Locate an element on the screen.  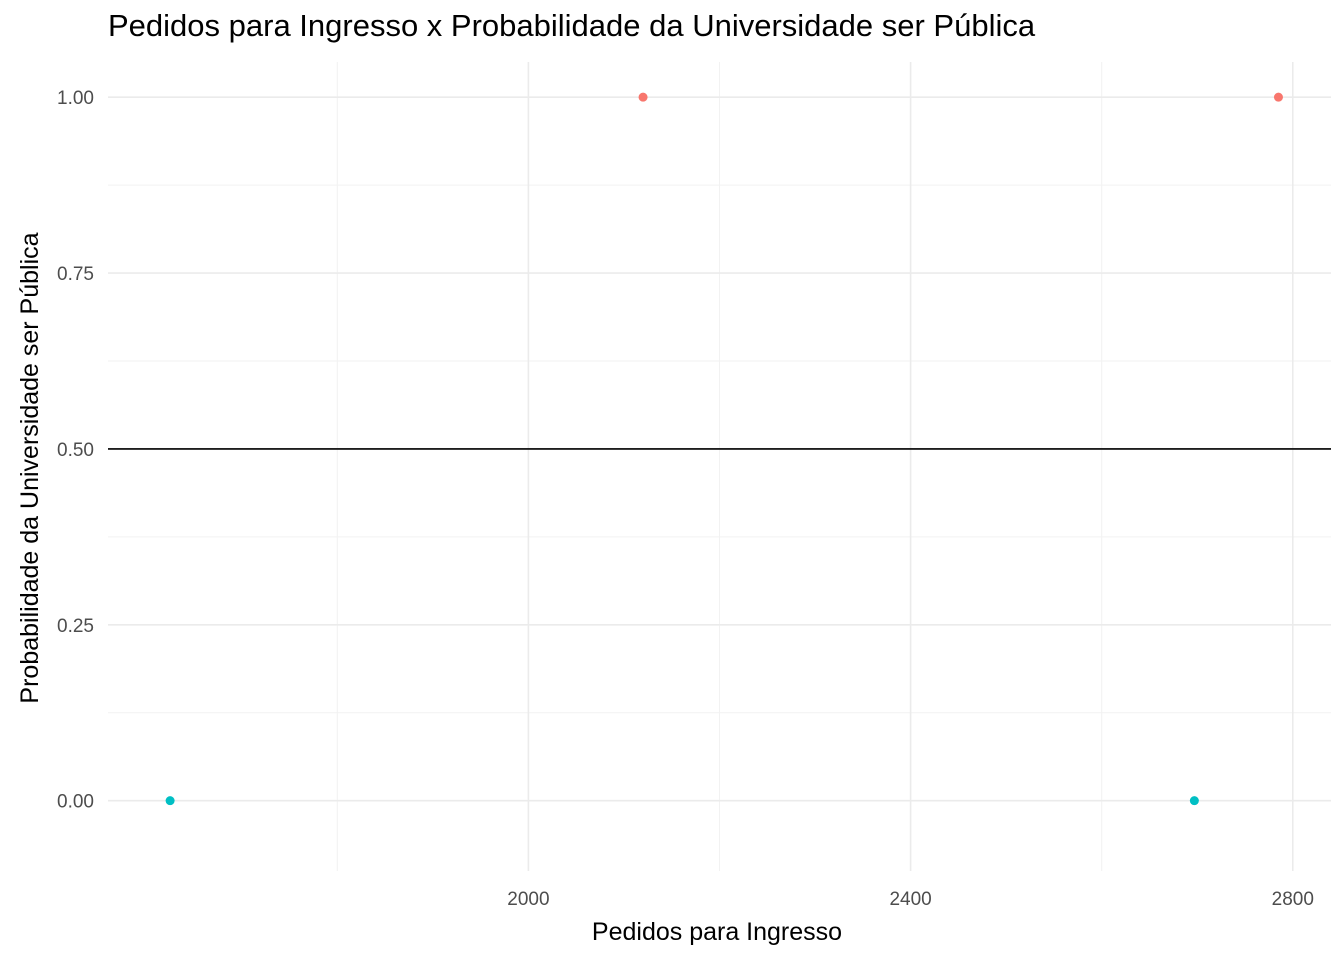
x-tick-label: 2400 is located at coordinates (910, 899).